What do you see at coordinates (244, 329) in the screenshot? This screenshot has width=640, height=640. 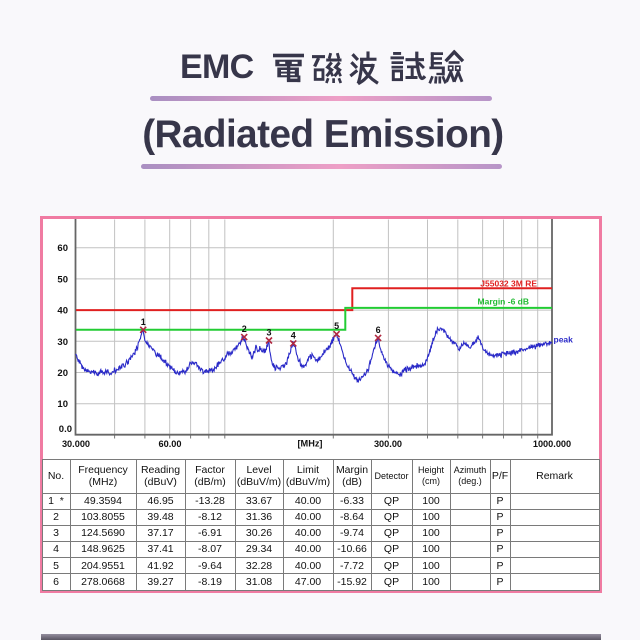 I see `svg-text: 2` at bounding box center [244, 329].